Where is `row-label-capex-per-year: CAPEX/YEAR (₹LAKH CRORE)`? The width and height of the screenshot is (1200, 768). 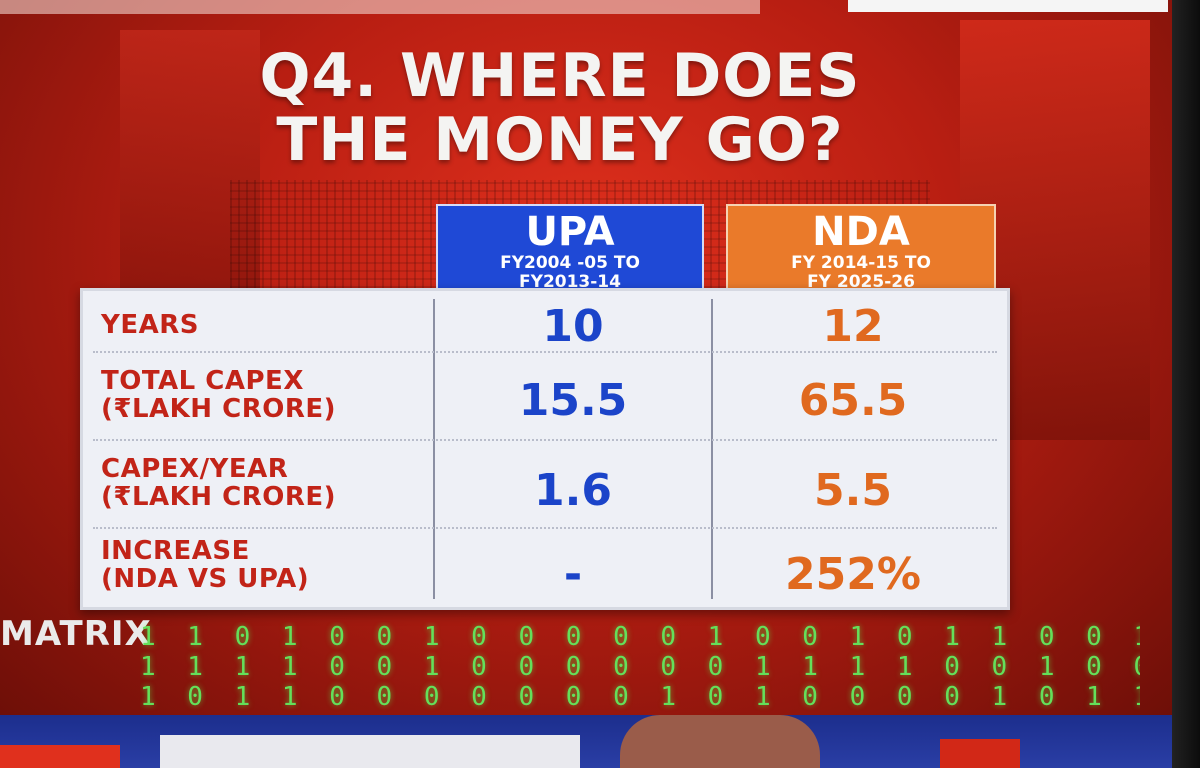 row-label-capex-per-year: CAPEX/YEAR (₹LAKH CRORE) is located at coordinates (218, 483).